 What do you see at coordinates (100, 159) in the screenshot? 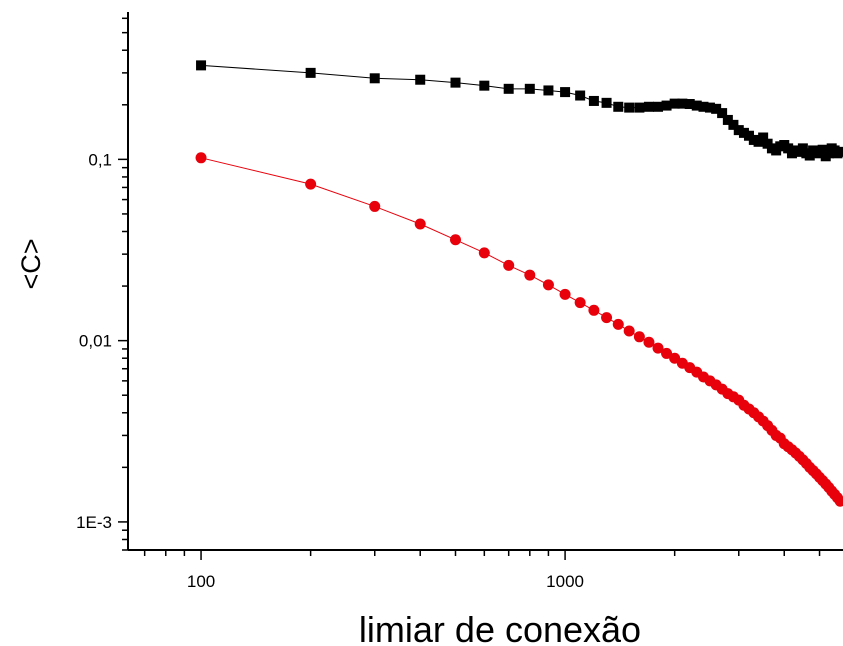
I see `y-tick-label: 0,1` at bounding box center [100, 159].